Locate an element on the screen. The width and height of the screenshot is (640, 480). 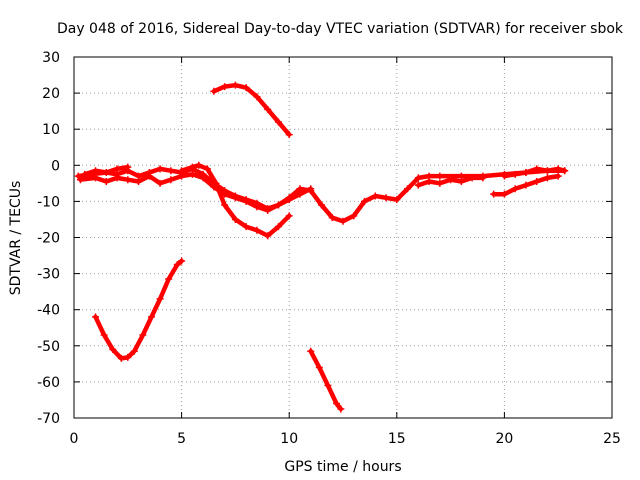
y-axis-label: SDTVAR / TECUs is located at coordinates (16, 238).